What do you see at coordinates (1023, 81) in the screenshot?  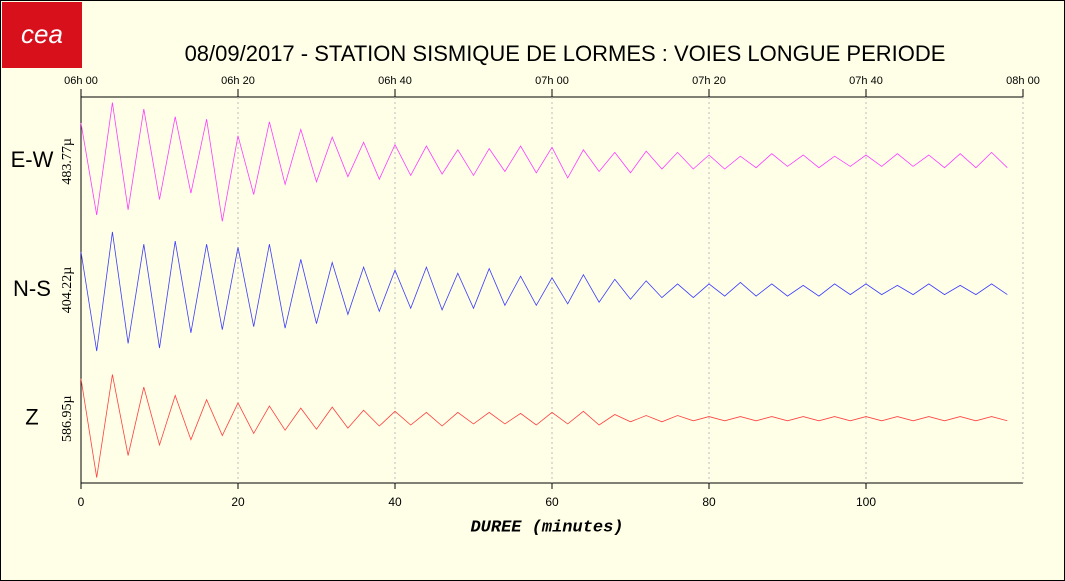 I see `top-tick-label: 08h 00` at bounding box center [1023, 81].